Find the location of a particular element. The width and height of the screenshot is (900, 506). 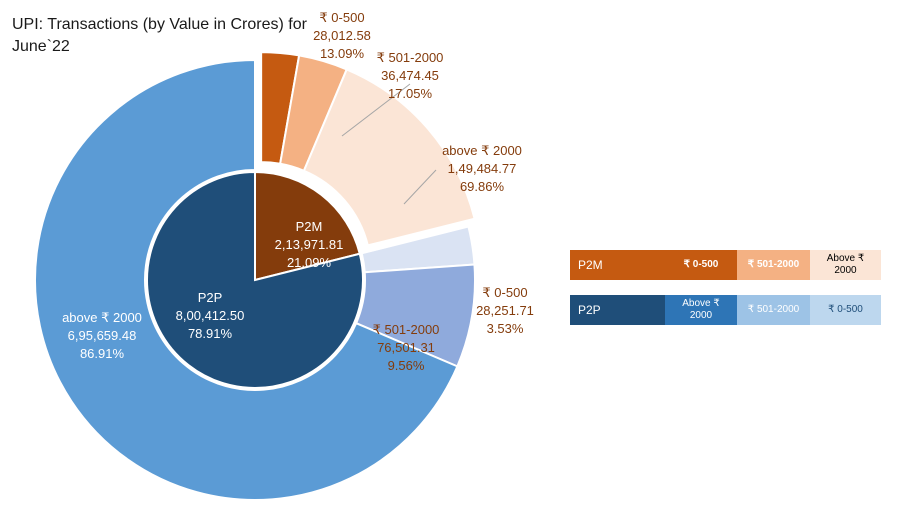

label-p2m-501-2000-leader-line is located at coordinates (376, 110).